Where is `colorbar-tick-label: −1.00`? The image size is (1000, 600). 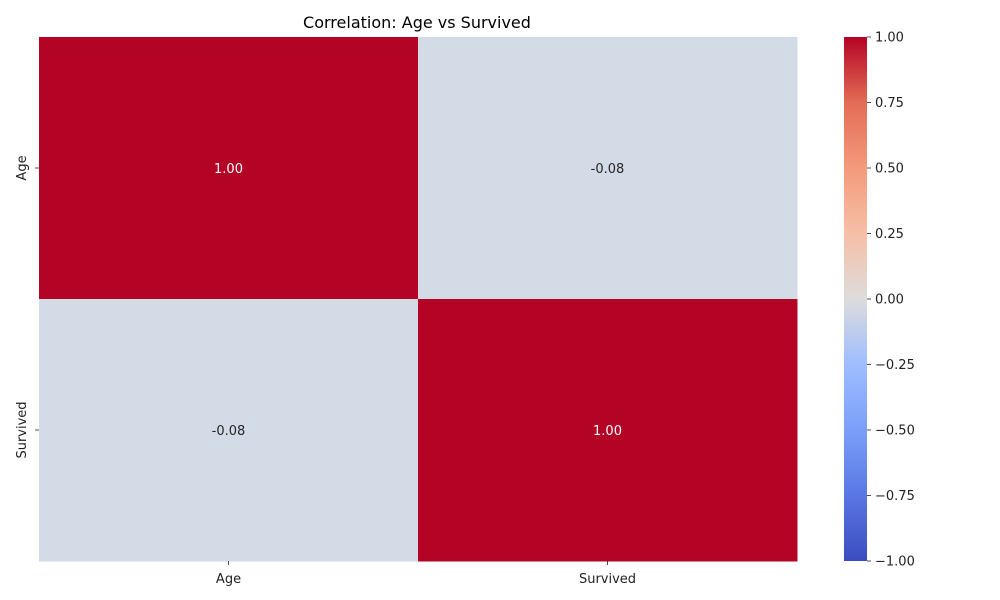
colorbar-tick-label: −1.00 is located at coordinates (895, 562).